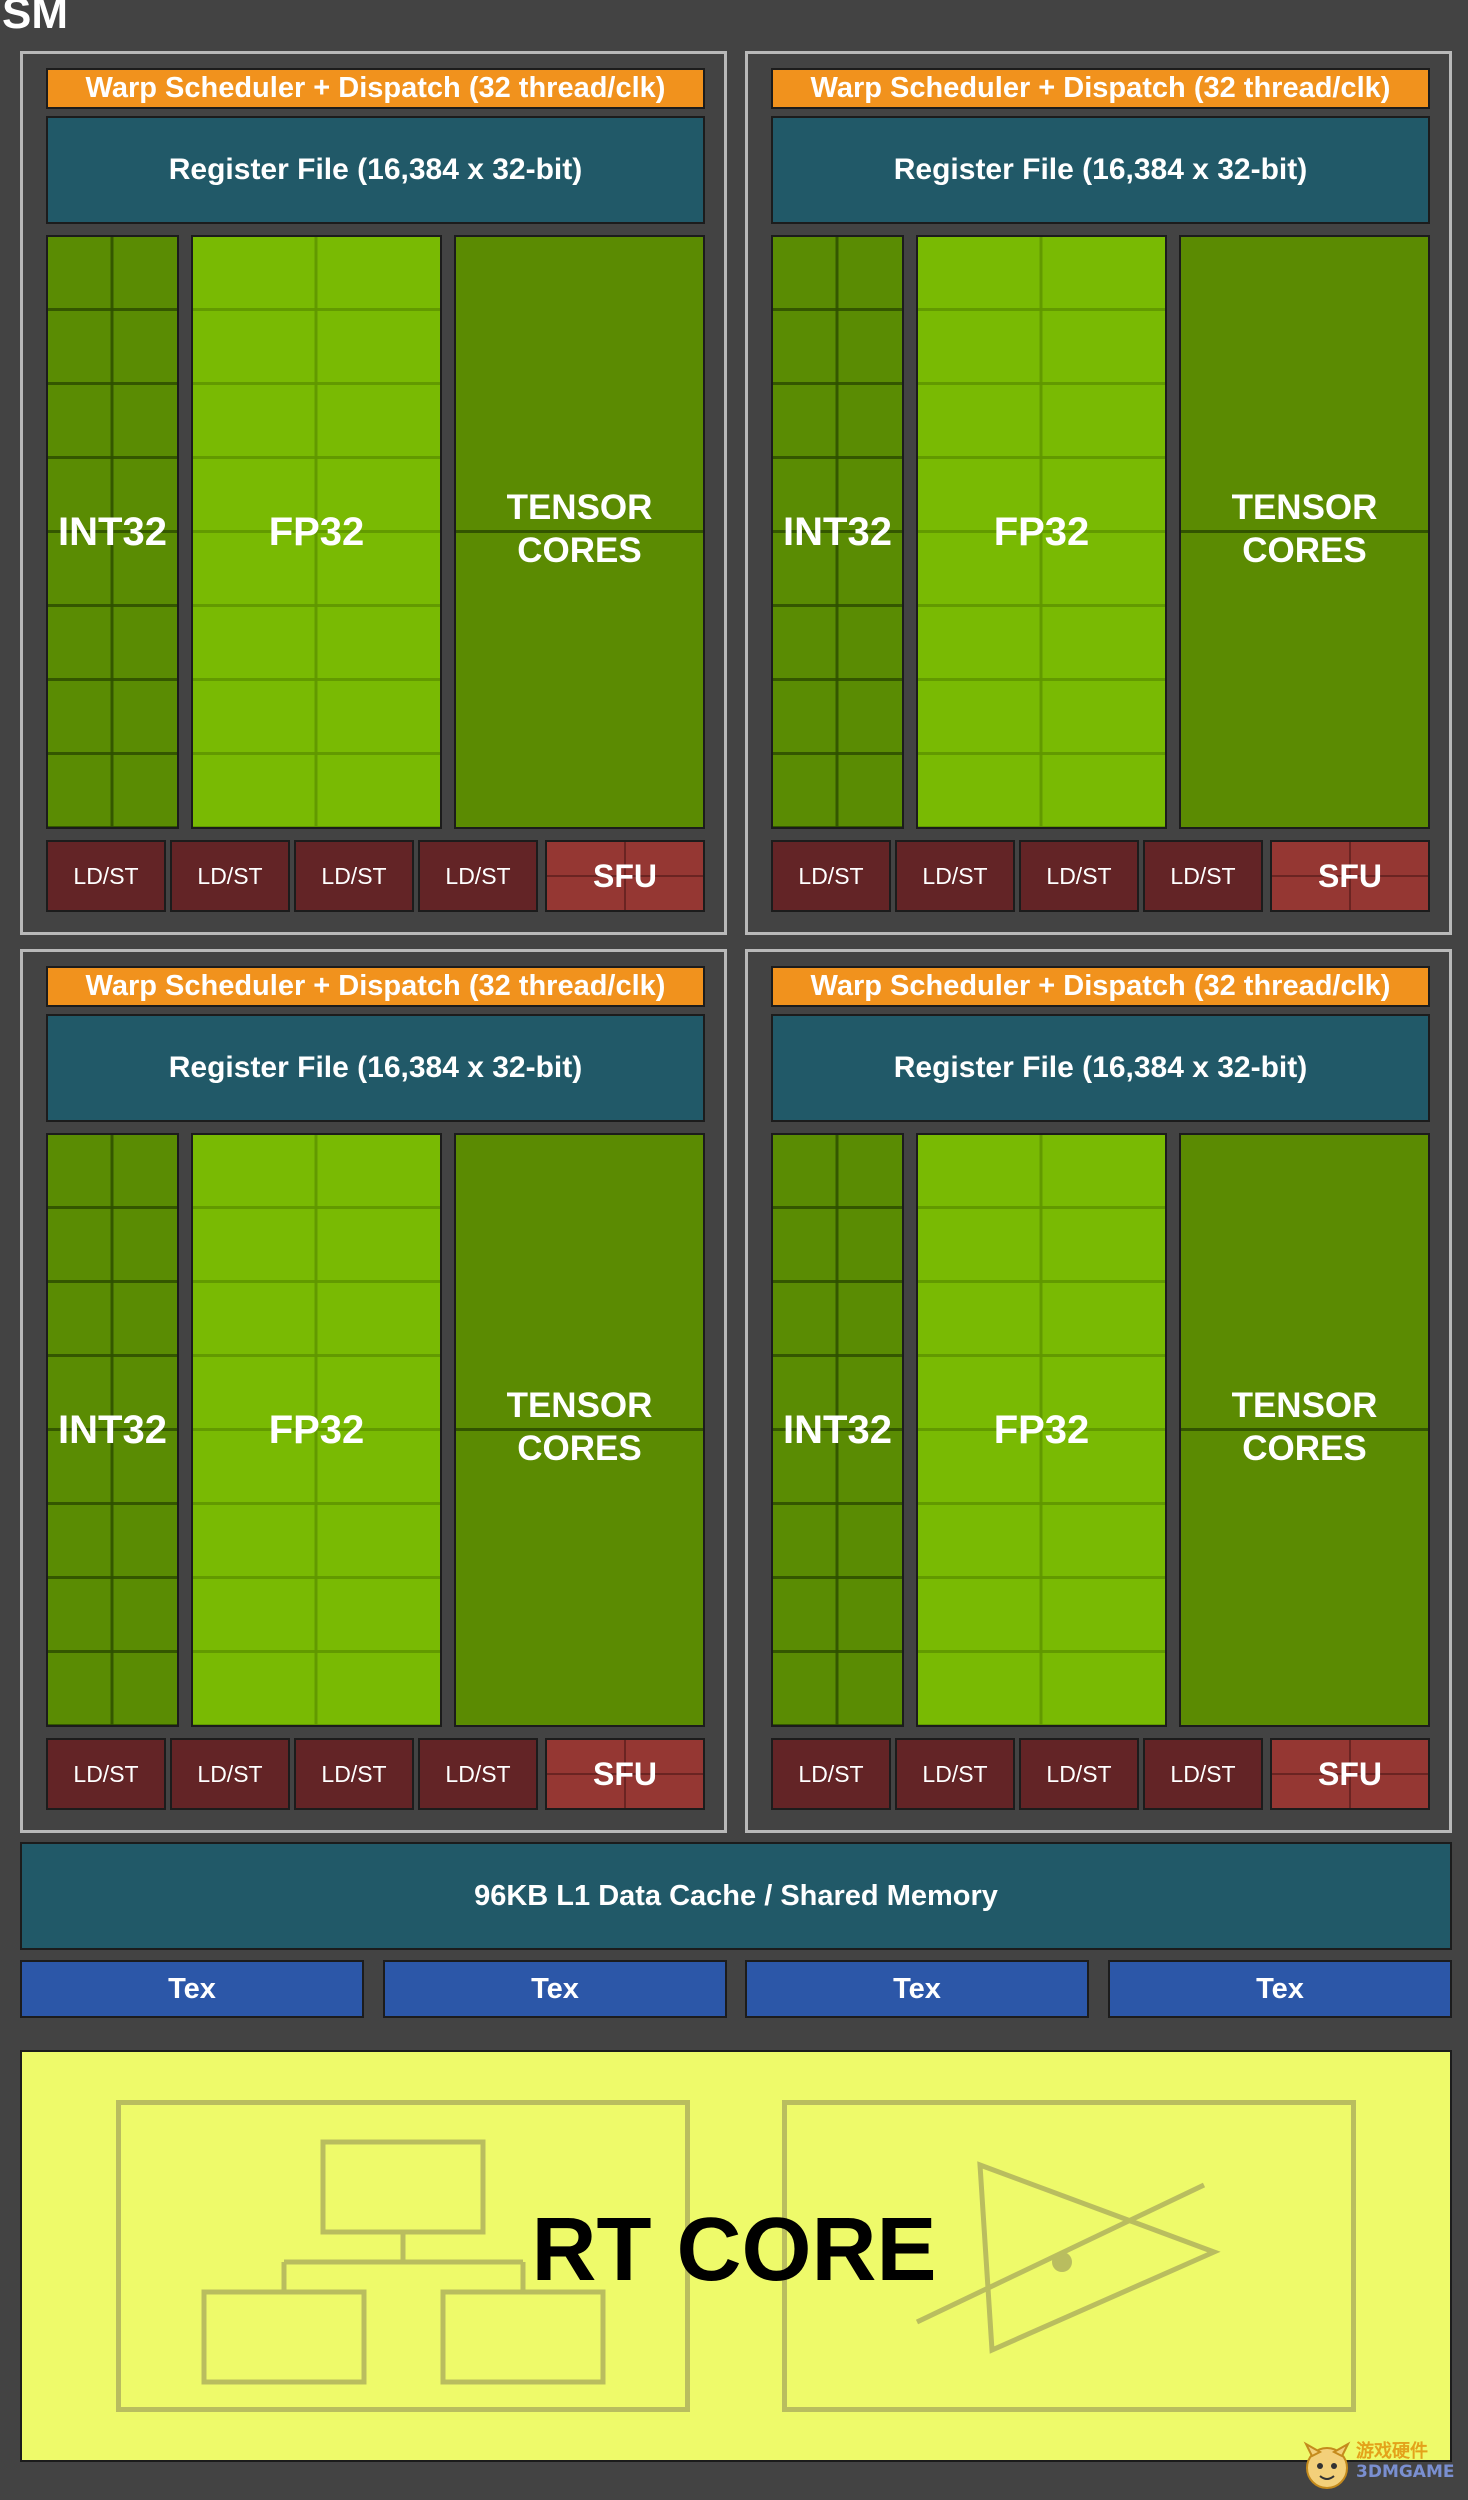 The width and height of the screenshot is (1468, 2500). What do you see at coordinates (35, 19) in the screenshot?
I see `sm-title: SM` at bounding box center [35, 19].